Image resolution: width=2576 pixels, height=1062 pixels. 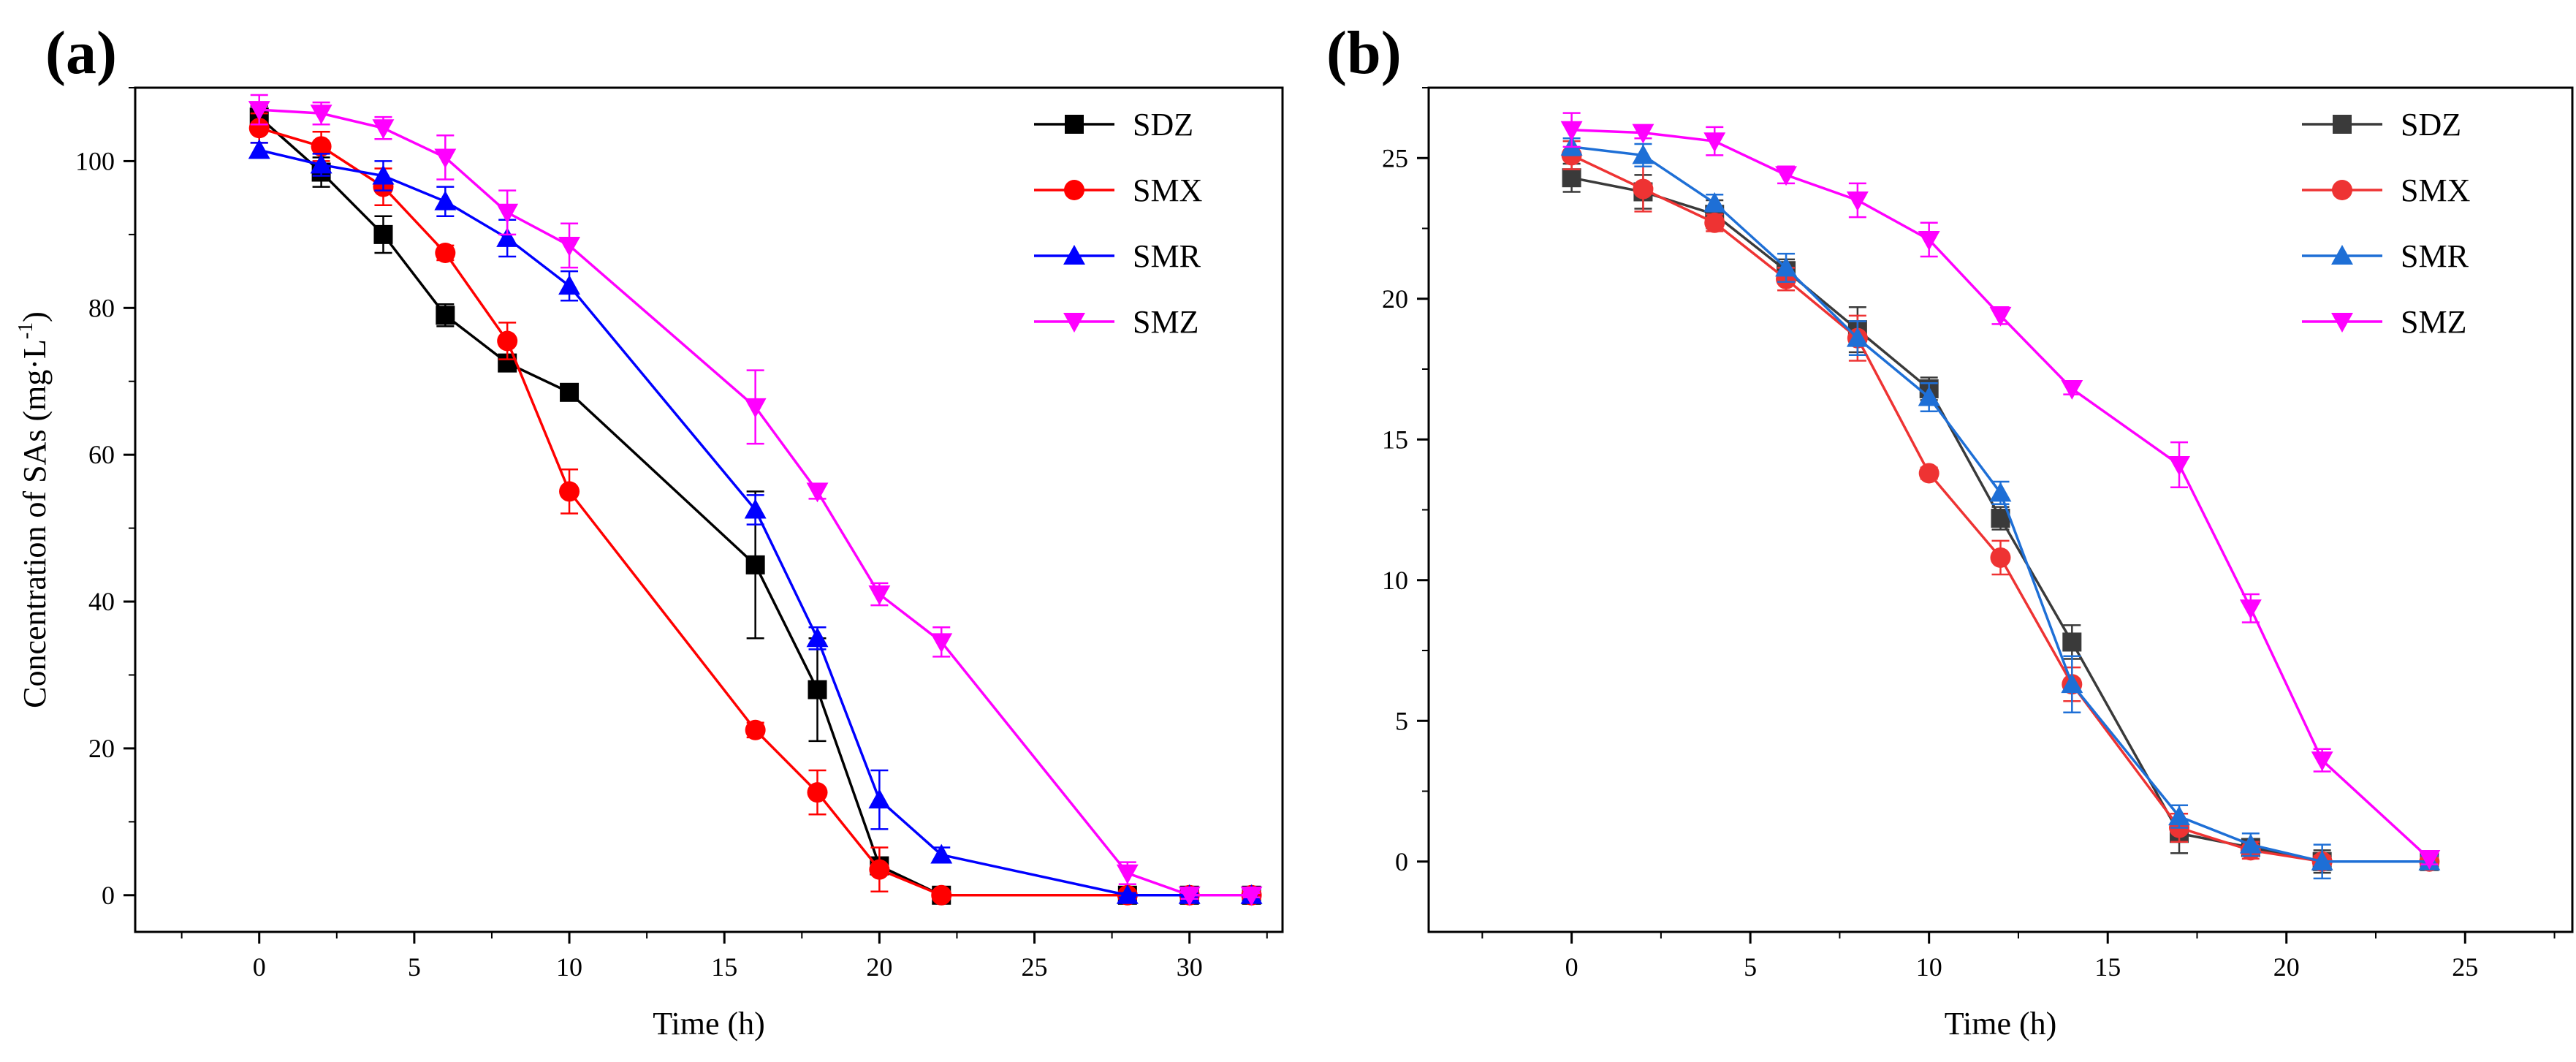 What do you see at coordinates (709, 1024) in the screenshot?
I see `panel-a-x-axis-title: Time (h)` at bounding box center [709, 1024].